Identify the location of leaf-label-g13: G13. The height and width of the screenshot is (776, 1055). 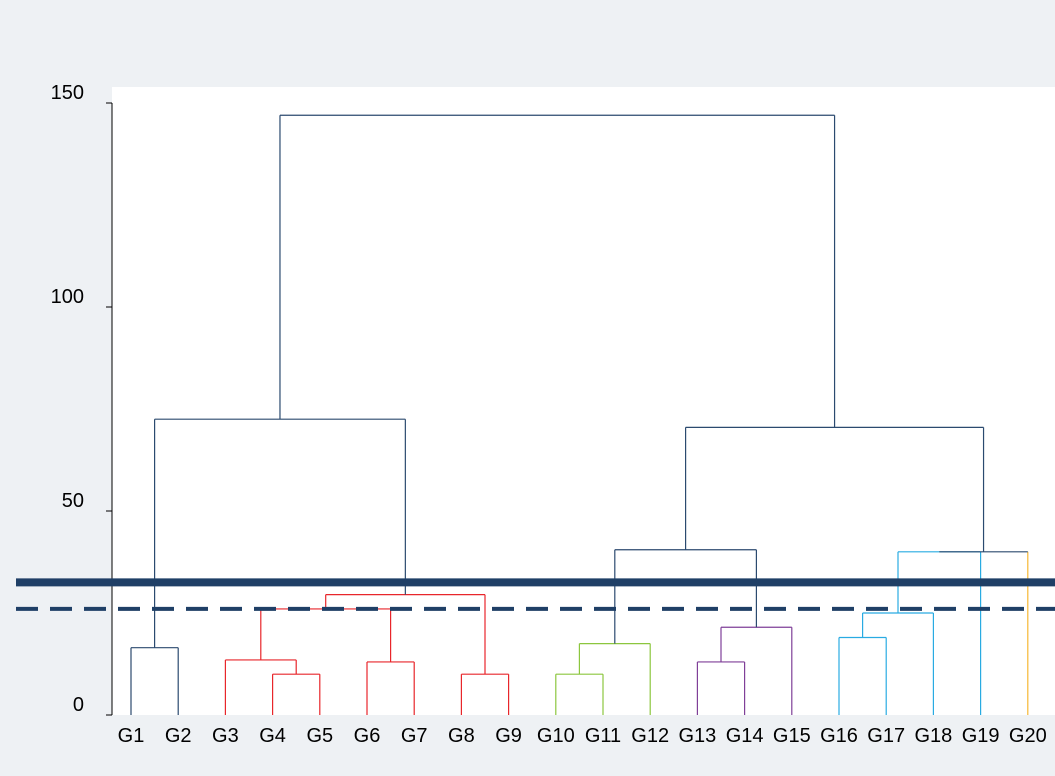
(697, 736).